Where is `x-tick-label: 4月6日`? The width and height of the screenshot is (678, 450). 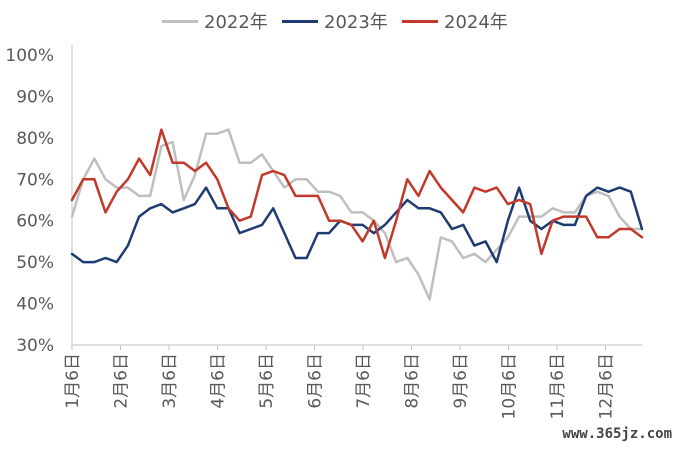 x-tick-label: 4月6日 is located at coordinates (219, 381).